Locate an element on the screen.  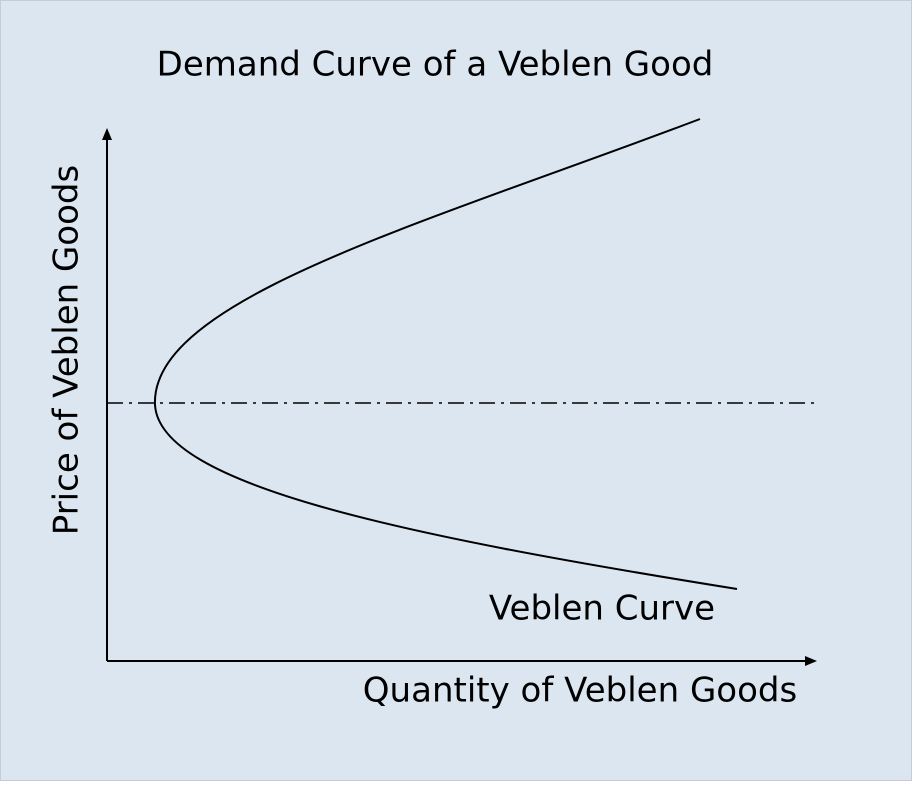
x-axis-label: Quantity of Veblen Goods is located at coordinates (580, 691).